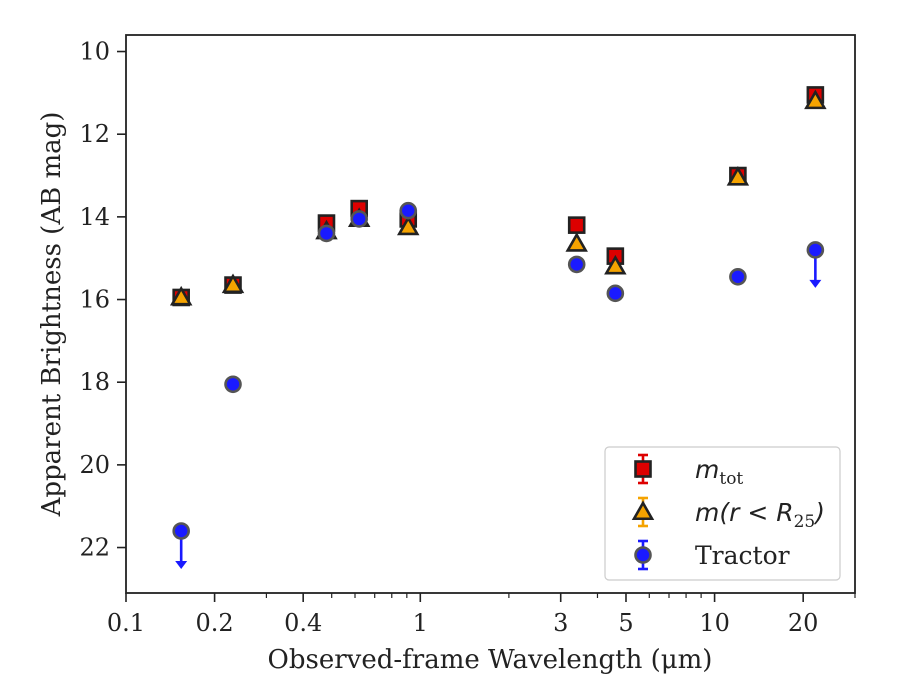 Image resolution: width=900 pixels, height=700 pixels. What do you see at coordinates (215, 623) in the screenshot?
I see `x-tick-label: 0.2` at bounding box center [215, 623].